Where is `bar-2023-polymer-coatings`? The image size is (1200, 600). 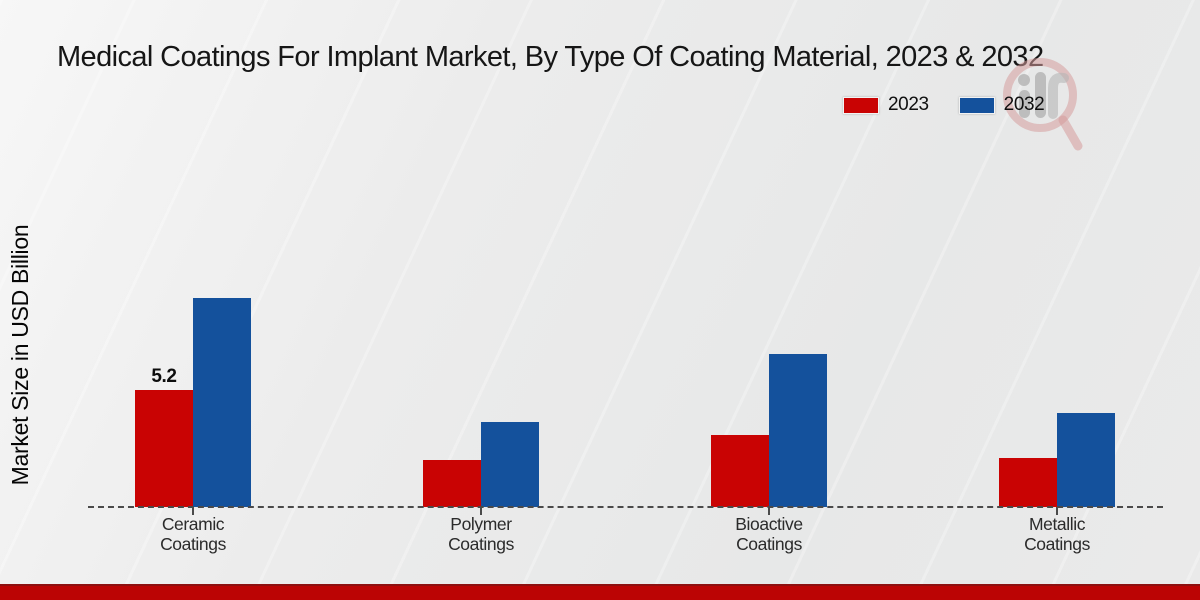
bar-2023-polymer-coatings is located at coordinates (452, 483).